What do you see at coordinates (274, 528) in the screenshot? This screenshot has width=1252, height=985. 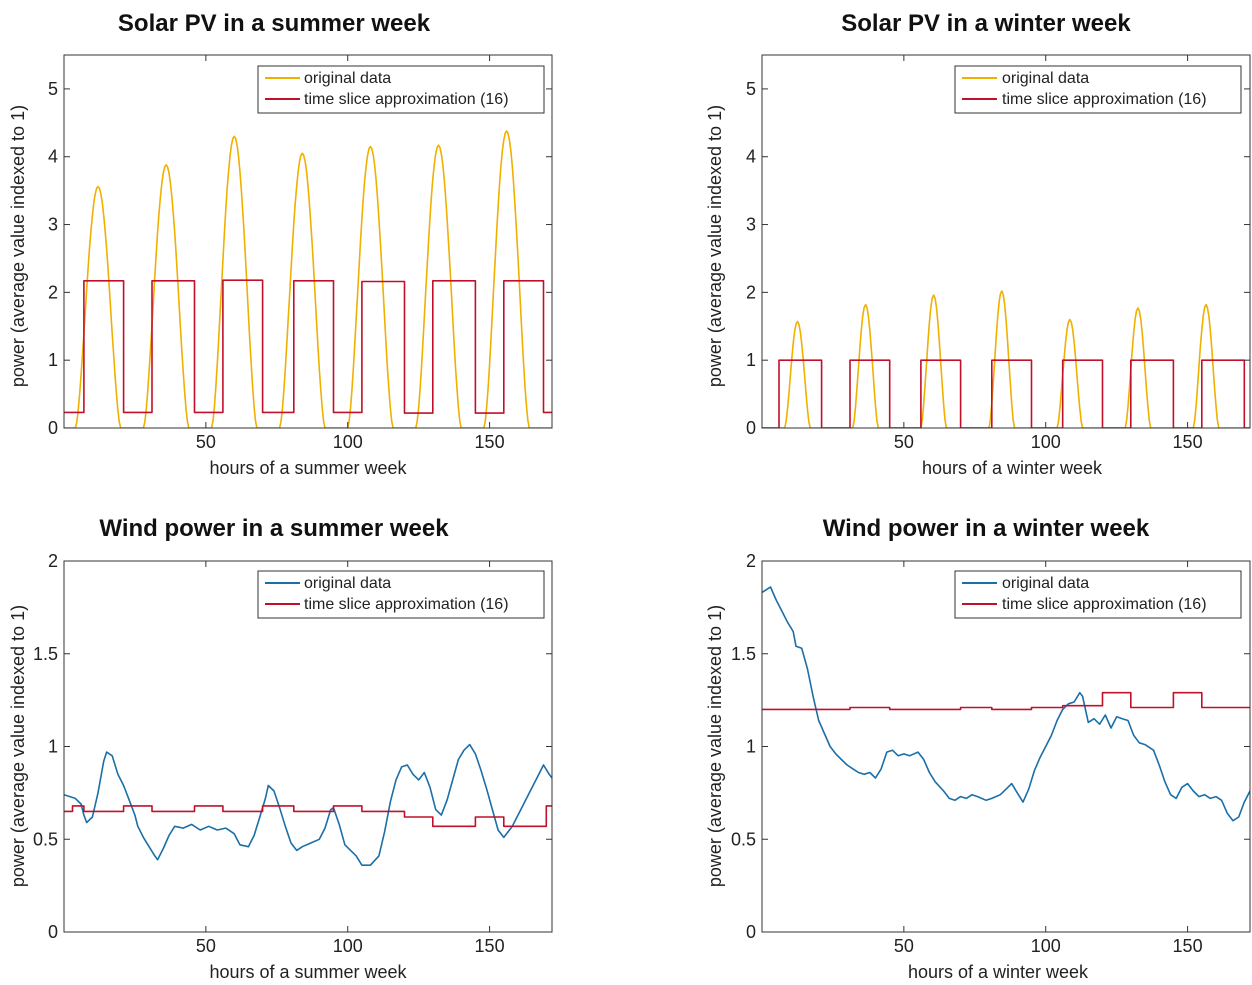 I see `panel-title: Wind power in a summer week` at bounding box center [274, 528].